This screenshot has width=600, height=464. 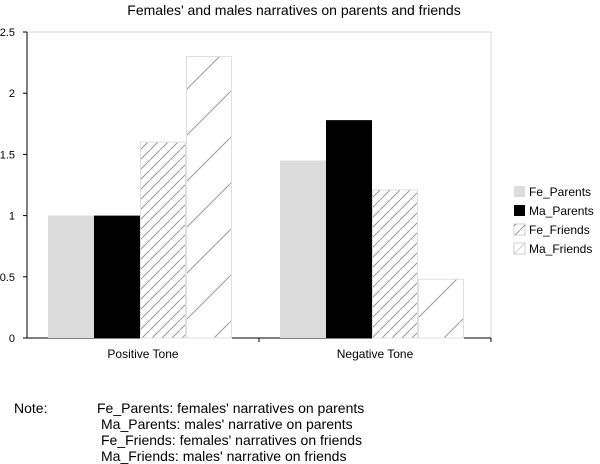 I want to click on legend-item: Ma_Parents, so click(x=554, y=211).